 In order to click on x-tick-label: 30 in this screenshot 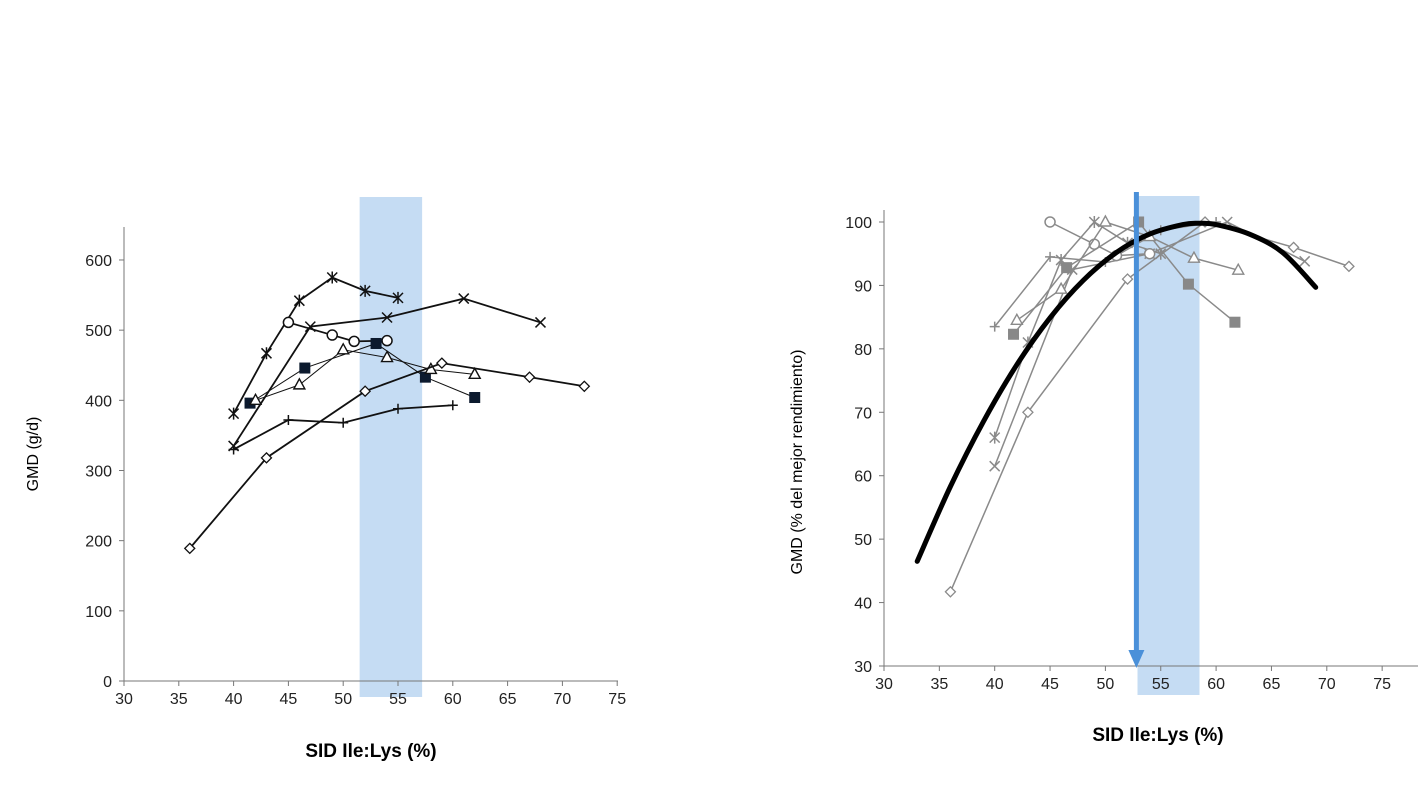, I will do `click(884, 684)`.